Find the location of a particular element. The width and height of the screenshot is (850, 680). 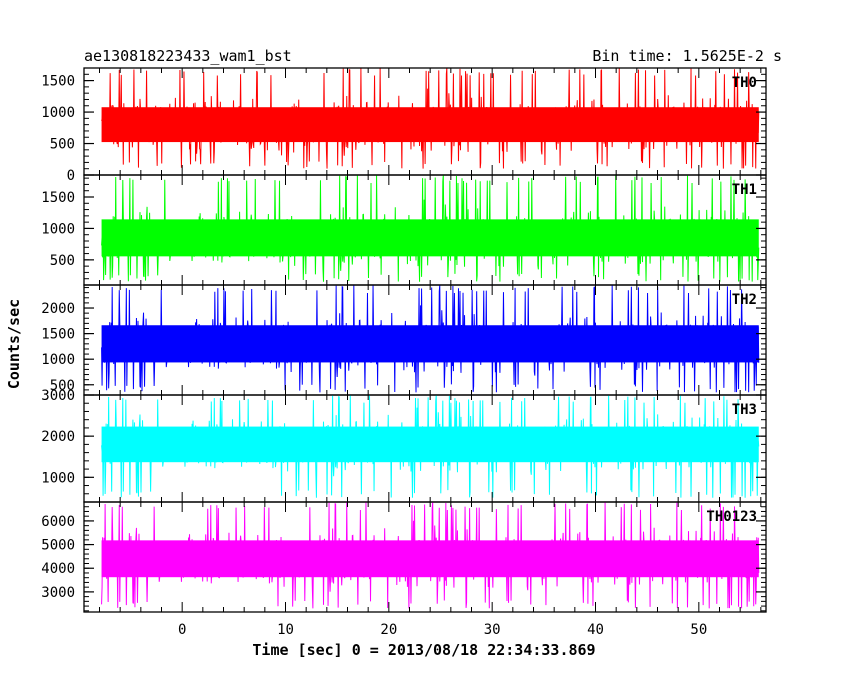

x-axis: 0 10 20 30 40 50 is located at coordinates (442, 630).